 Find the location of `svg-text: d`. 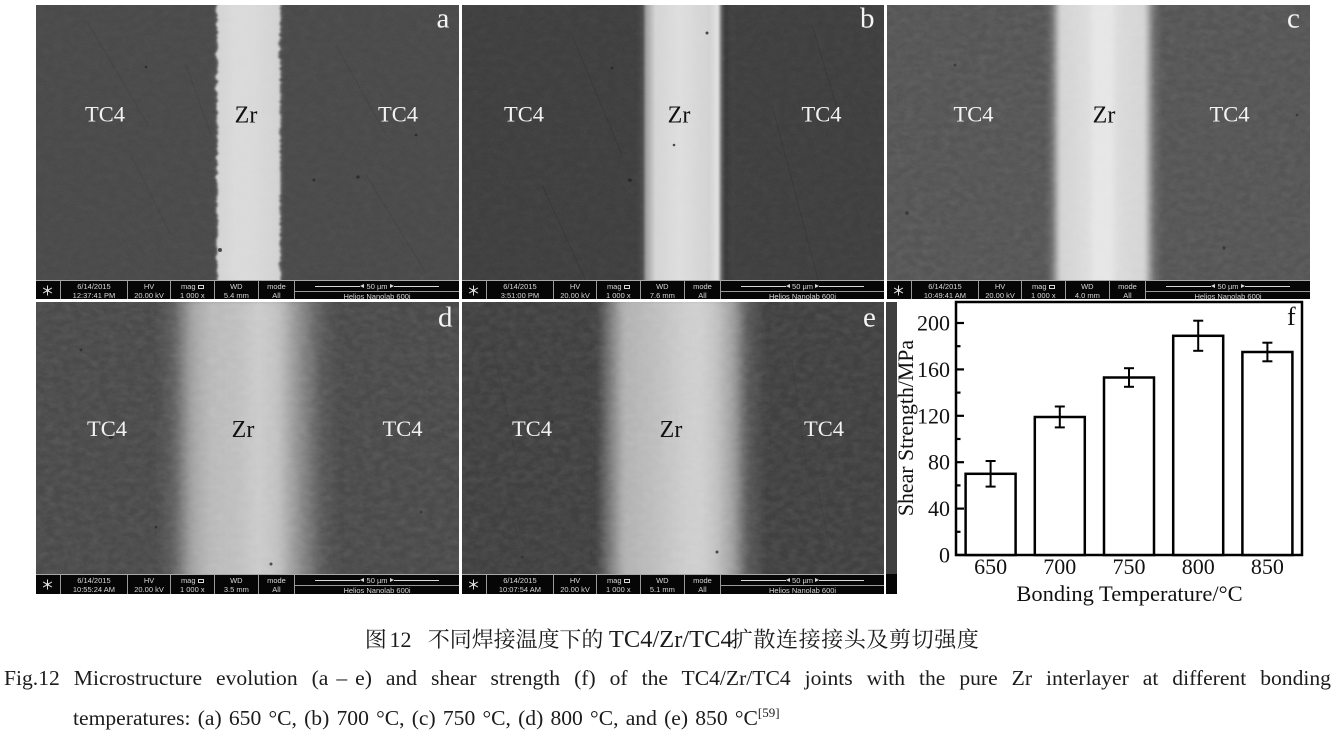

svg-text: d is located at coordinates (445, 318).